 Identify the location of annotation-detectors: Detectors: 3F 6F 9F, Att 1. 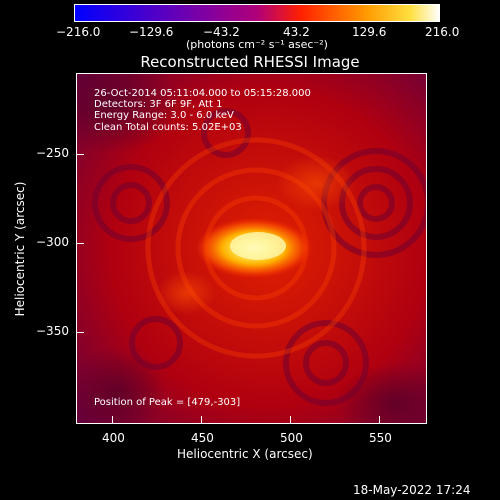
(158, 104).